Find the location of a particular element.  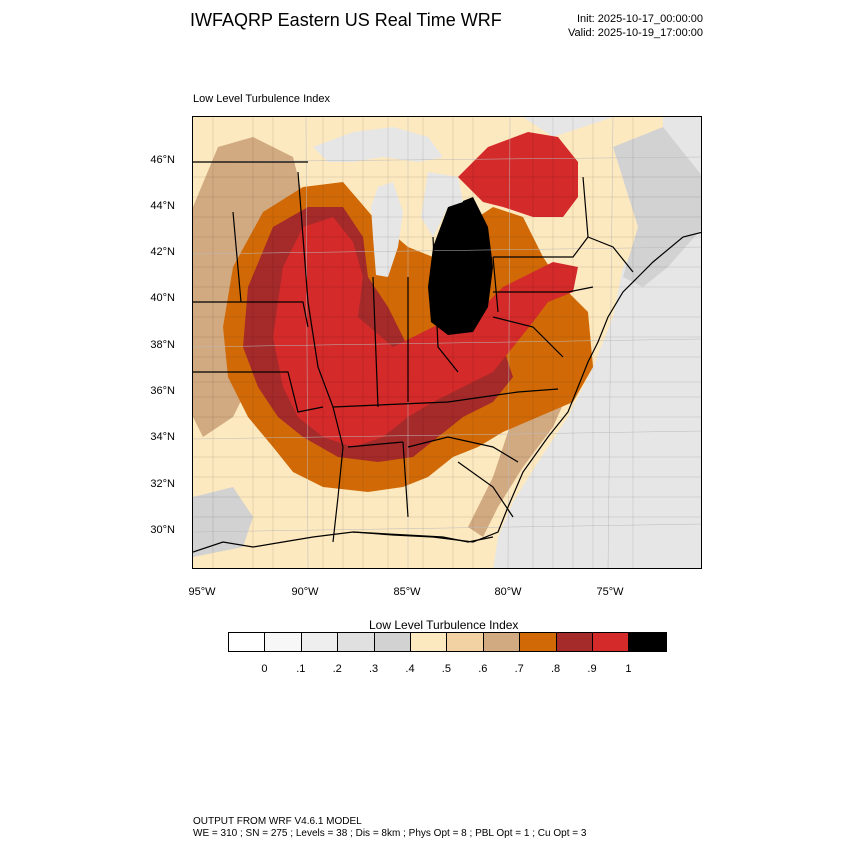

lat-label-30: 30°N is located at coordinates (162, 530).